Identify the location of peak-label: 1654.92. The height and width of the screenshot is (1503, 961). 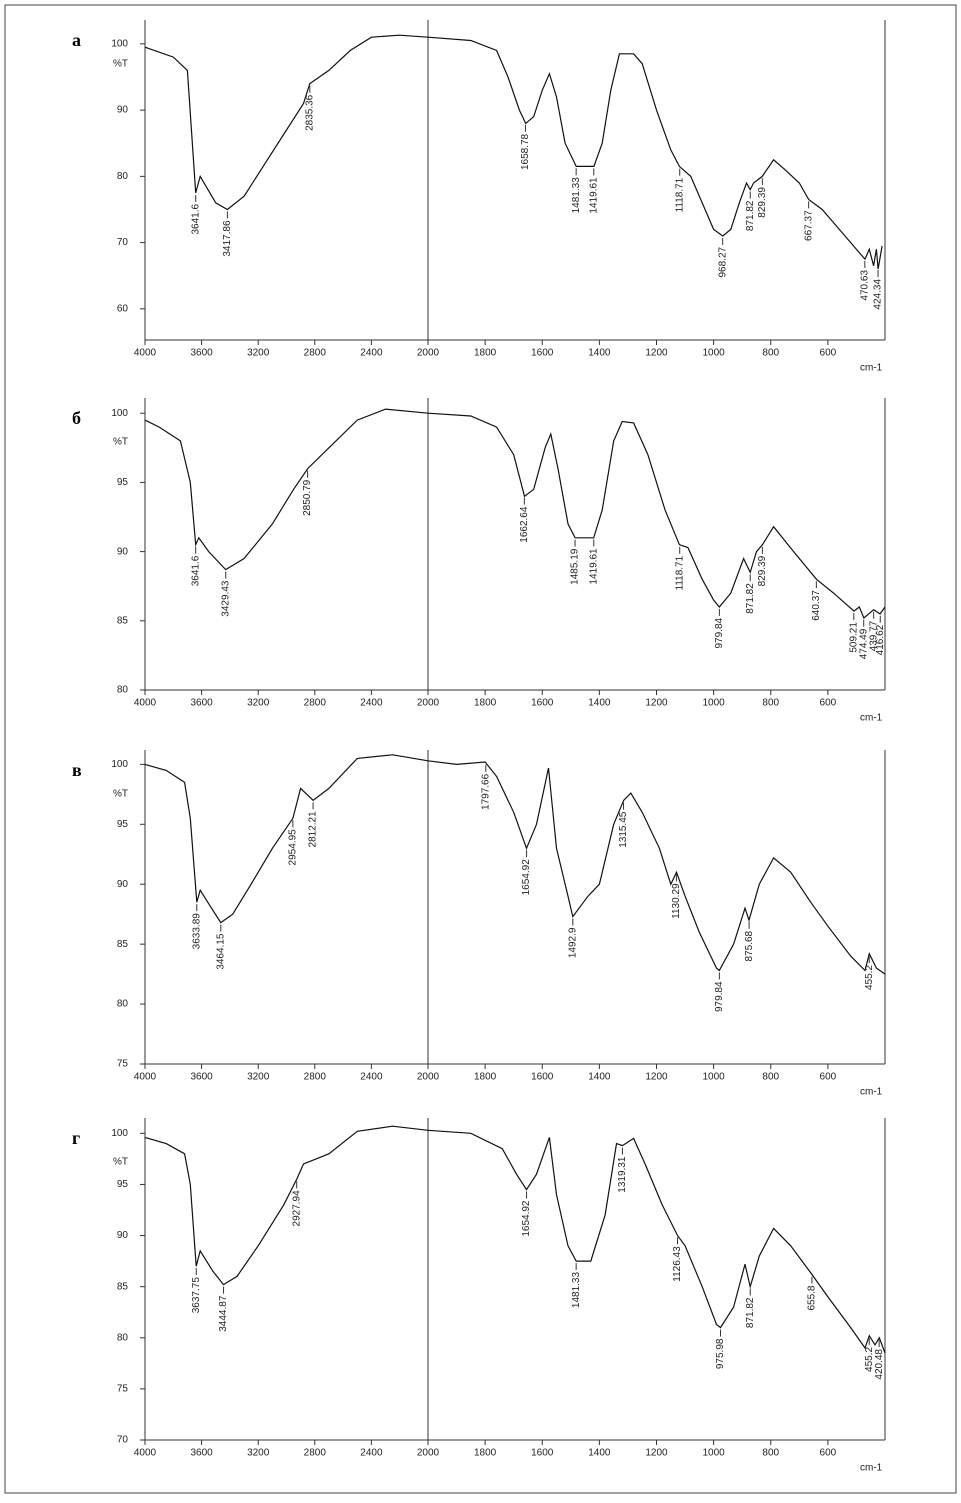
(526, 1218).